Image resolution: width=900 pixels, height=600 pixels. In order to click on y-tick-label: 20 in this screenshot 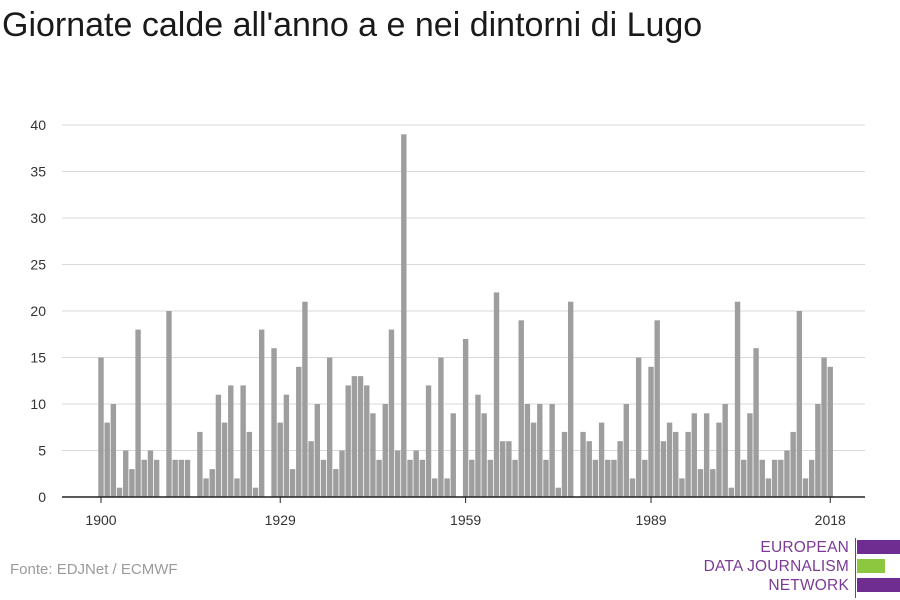, I will do `click(38, 311)`.